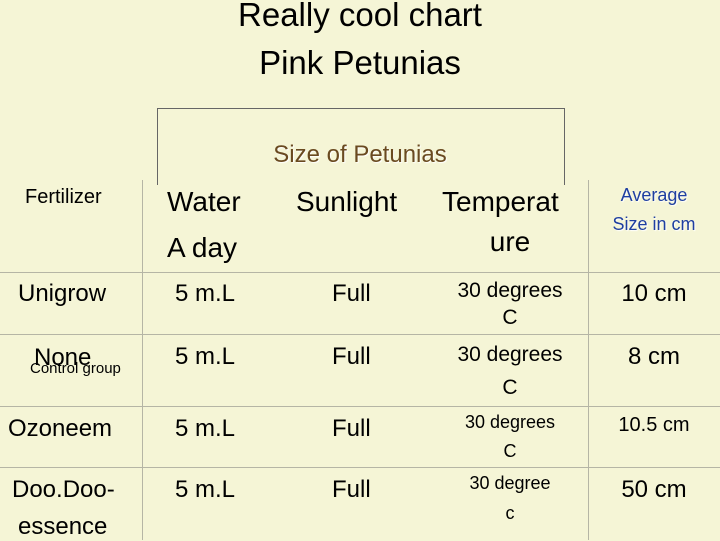  Describe the element at coordinates (654, 489) in the screenshot. I see `row-4-size: 50 cm` at that location.